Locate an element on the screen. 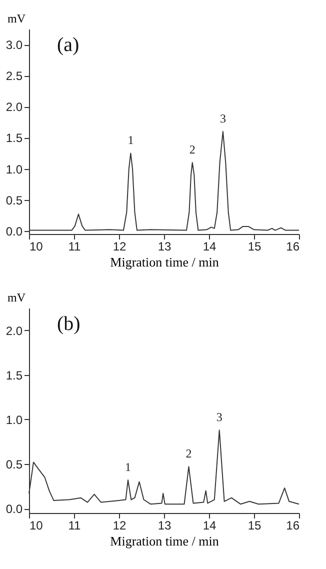 The image size is (326, 569). y-tick-label: 3.0 is located at coordinates (14, 45).